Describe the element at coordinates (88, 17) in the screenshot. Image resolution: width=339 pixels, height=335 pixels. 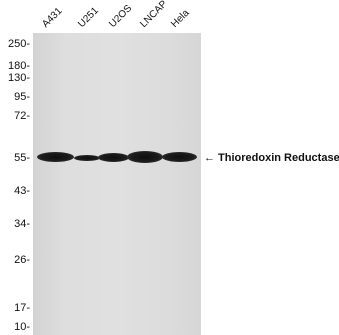
I see `lane-label-u251: U251` at that location.